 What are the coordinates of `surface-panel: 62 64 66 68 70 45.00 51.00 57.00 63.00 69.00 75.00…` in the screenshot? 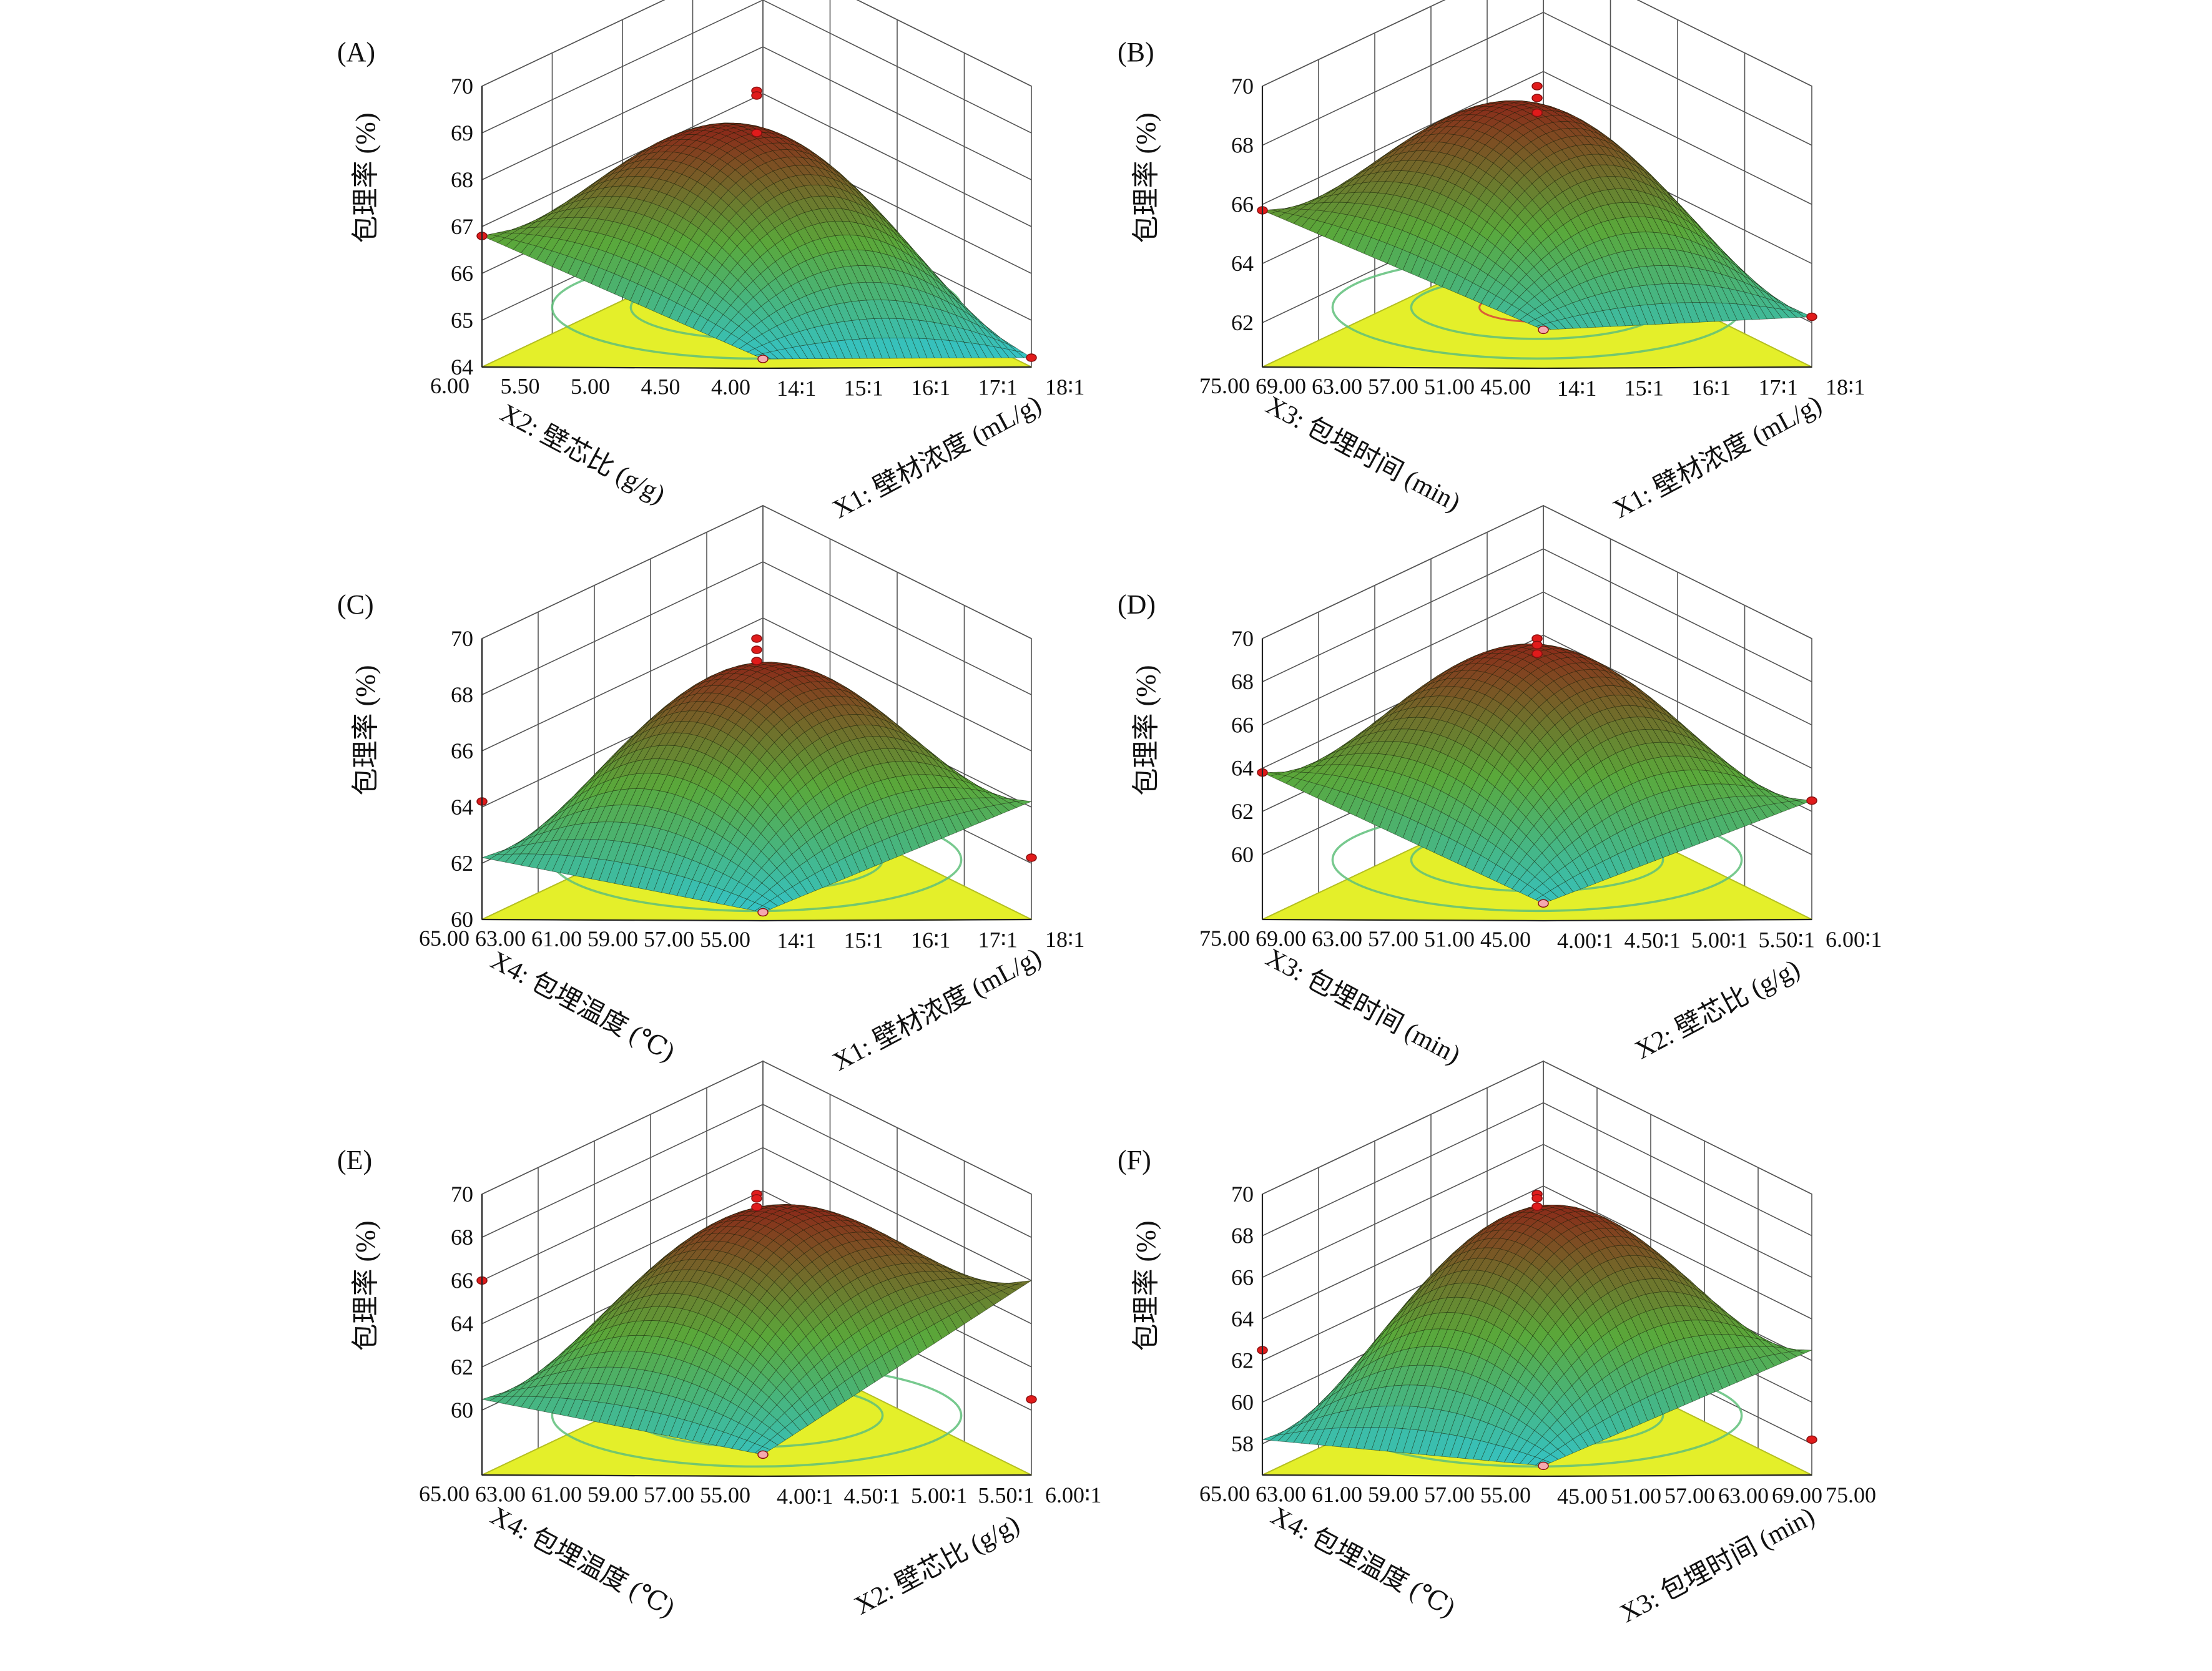 It's located at (1492, 281).